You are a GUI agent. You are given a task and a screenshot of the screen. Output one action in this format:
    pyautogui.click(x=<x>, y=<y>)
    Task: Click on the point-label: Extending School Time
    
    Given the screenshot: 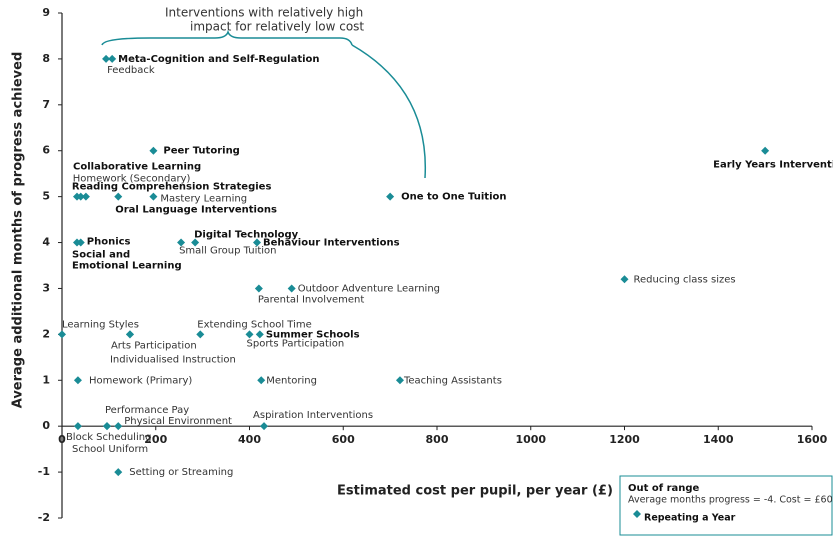 What is the action you would take?
    pyautogui.click(x=254, y=324)
    